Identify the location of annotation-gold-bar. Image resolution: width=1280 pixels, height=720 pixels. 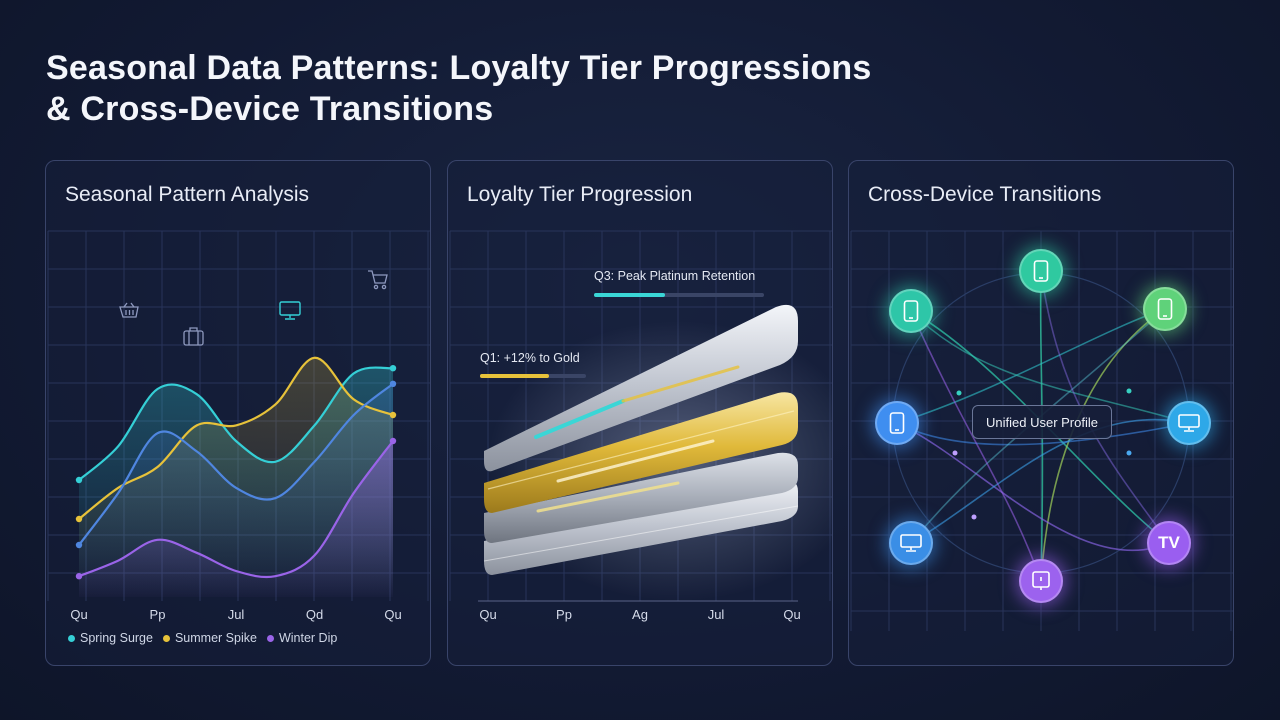
(533, 376).